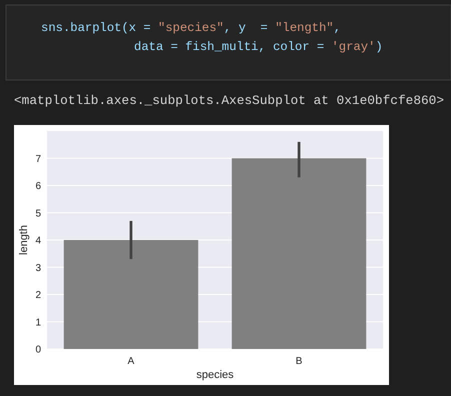 Image resolution: width=451 pixels, height=396 pixels. What do you see at coordinates (258, 47) in the screenshot?
I see `text: data = fish_multi, color = 'gray')` at bounding box center [258, 47].